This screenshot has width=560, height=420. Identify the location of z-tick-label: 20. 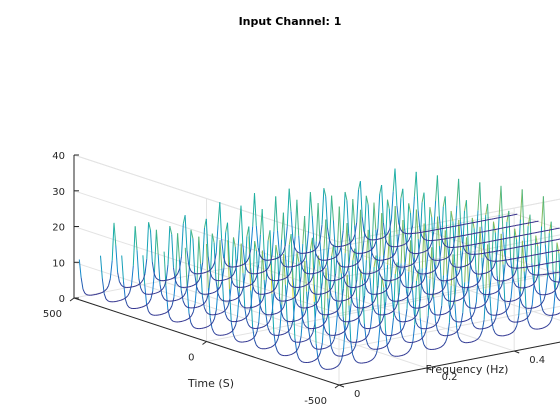
(58, 228).